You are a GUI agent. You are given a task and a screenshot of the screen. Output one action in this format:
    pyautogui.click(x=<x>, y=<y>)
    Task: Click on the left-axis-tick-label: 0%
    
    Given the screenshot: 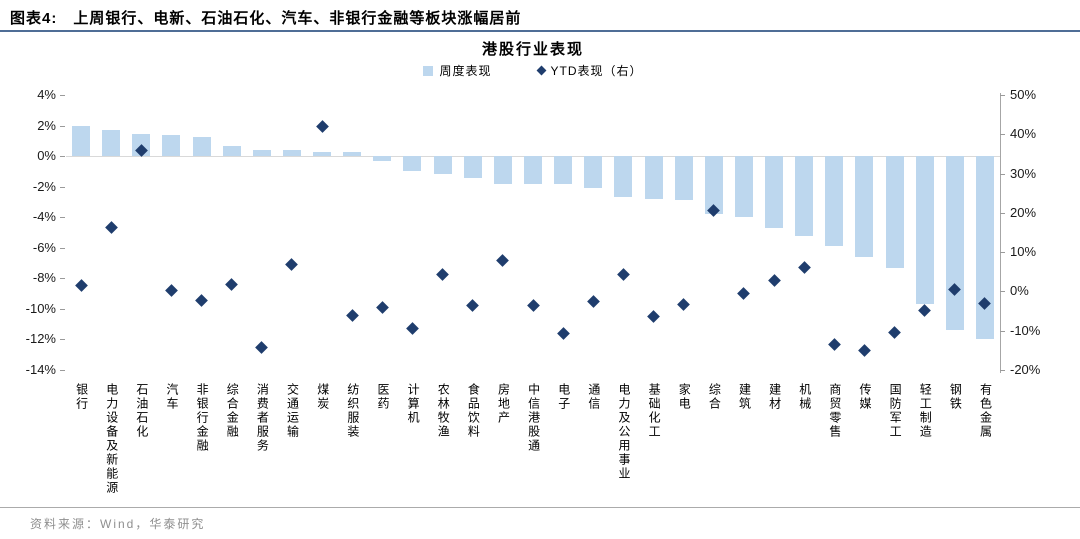 What is the action you would take?
    pyautogui.click(x=46, y=156)
    